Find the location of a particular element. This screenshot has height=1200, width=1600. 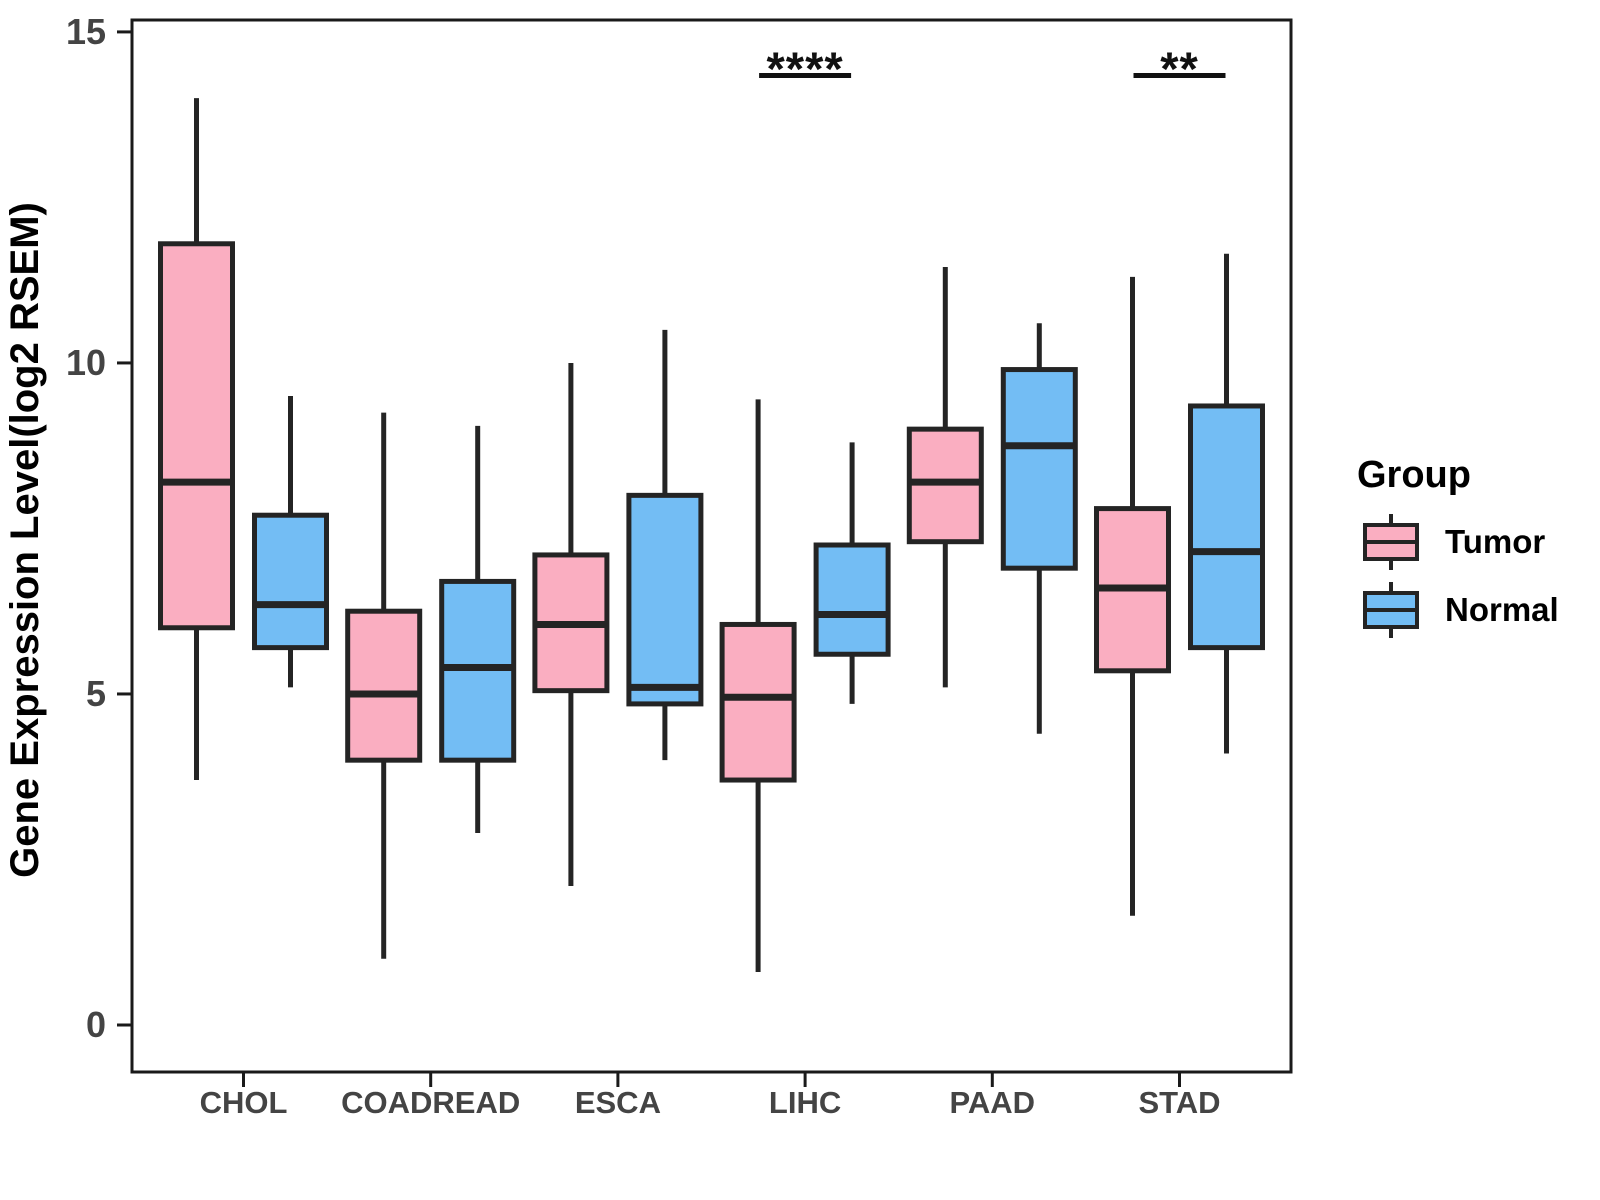

x-tick-label-STAD: STAD is located at coordinates (1179, 1102).